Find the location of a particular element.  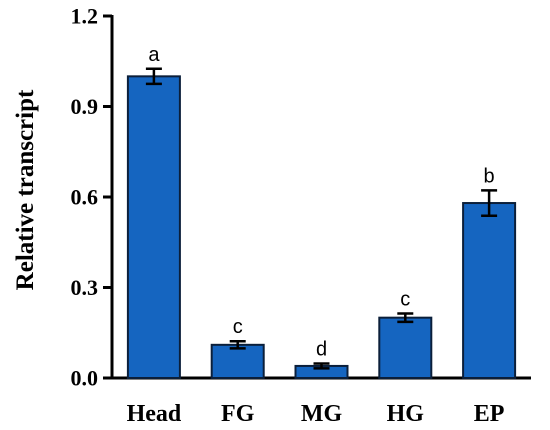

significance-label: a is located at coordinates (154, 55).